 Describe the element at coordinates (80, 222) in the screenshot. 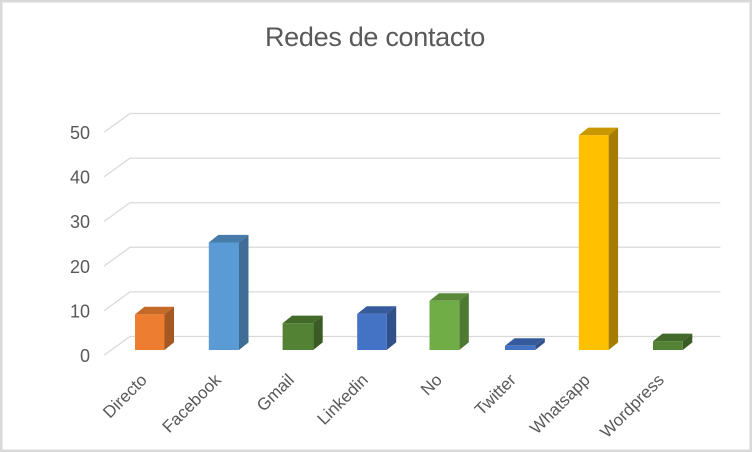

I see `svg-text: 30` at that location.